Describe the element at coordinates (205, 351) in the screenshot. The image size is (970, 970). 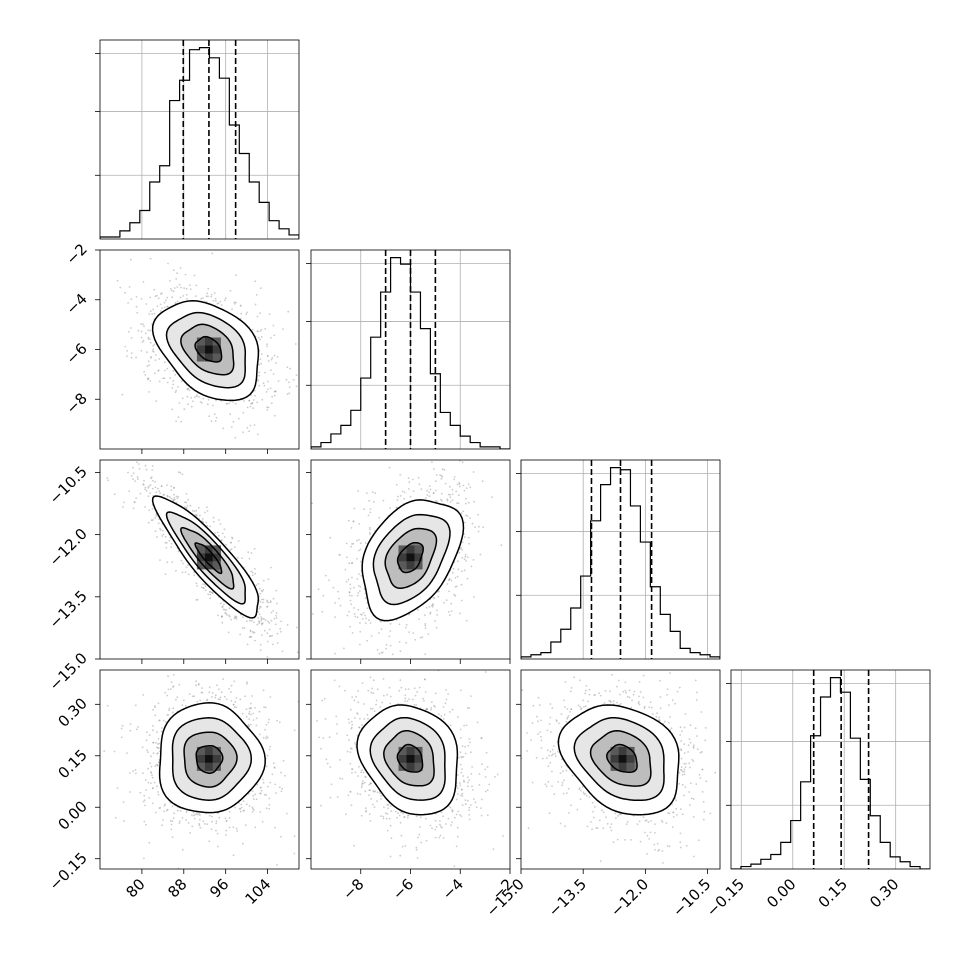
I see `contour-line` at that location.